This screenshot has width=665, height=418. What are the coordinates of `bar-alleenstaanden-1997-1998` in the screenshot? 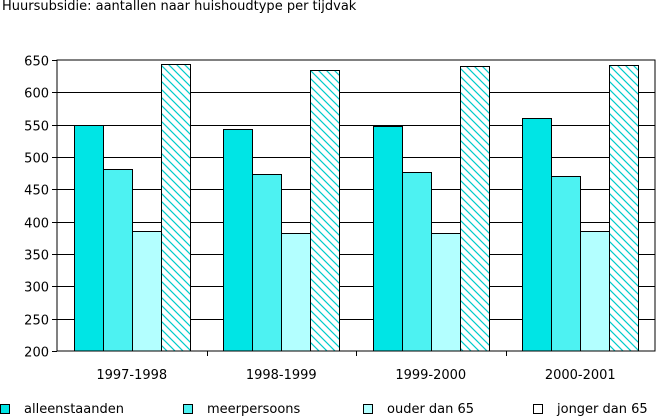 It's located at (89, 238).